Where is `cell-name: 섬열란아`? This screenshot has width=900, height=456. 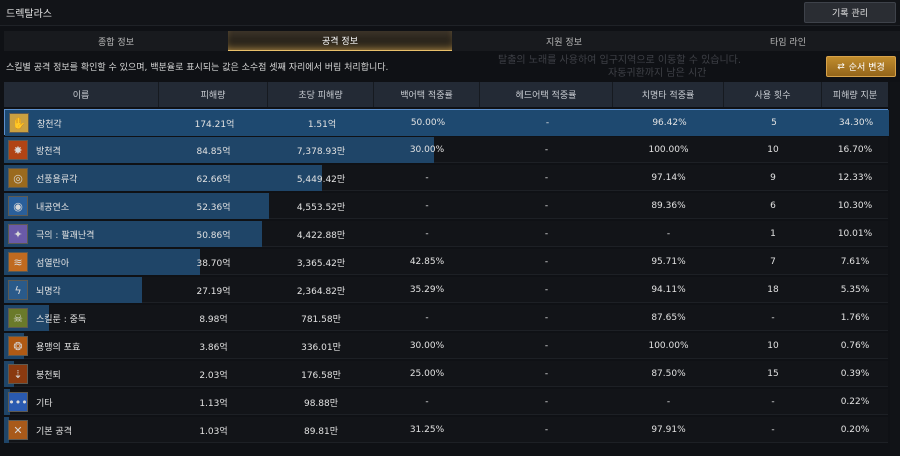
cell-name: 섬열란아 is located at coordinates (53, 263).